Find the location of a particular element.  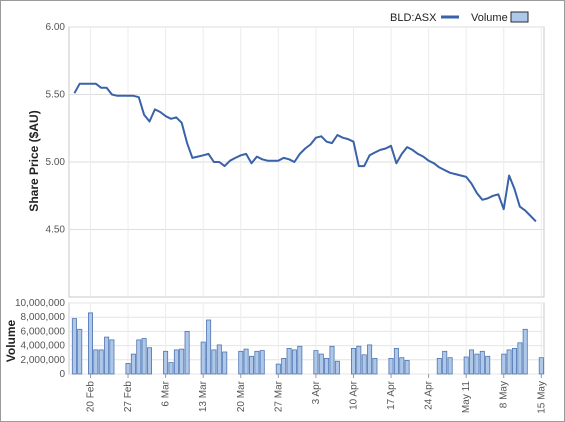

volume-y-tick-label: 8,000,000 is located at coordinates (43, 317).